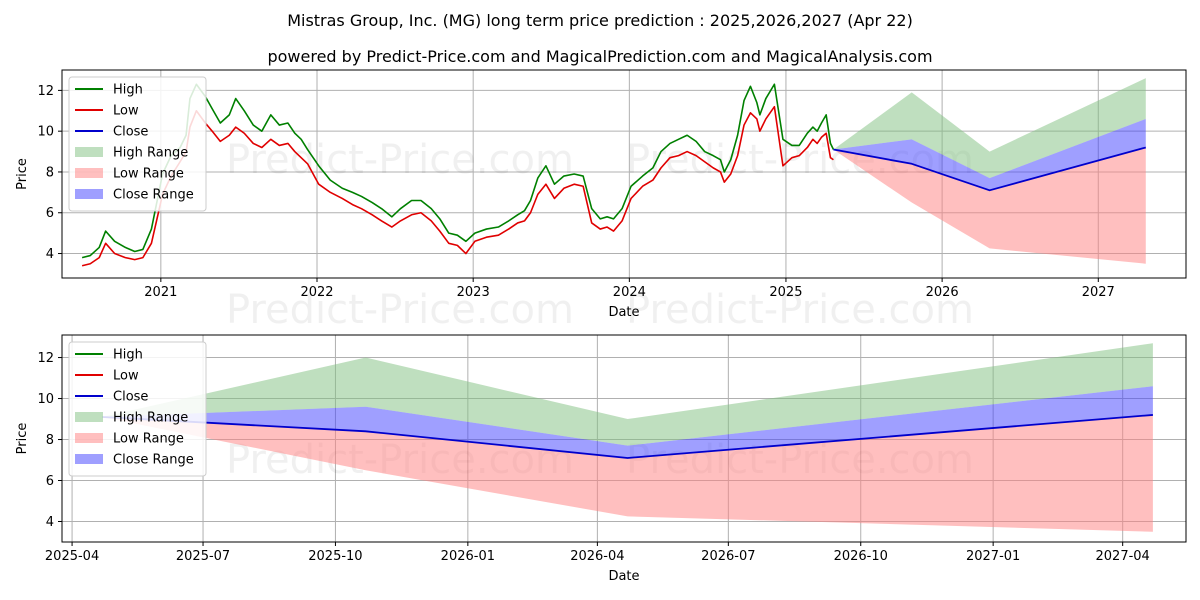 The width and height of the screenshot is (1200, 600). What do you see at coordinates (203, 556) in the screenshot?
I see `x-tick-label: 2025-07` at bounding box center [203, 556].